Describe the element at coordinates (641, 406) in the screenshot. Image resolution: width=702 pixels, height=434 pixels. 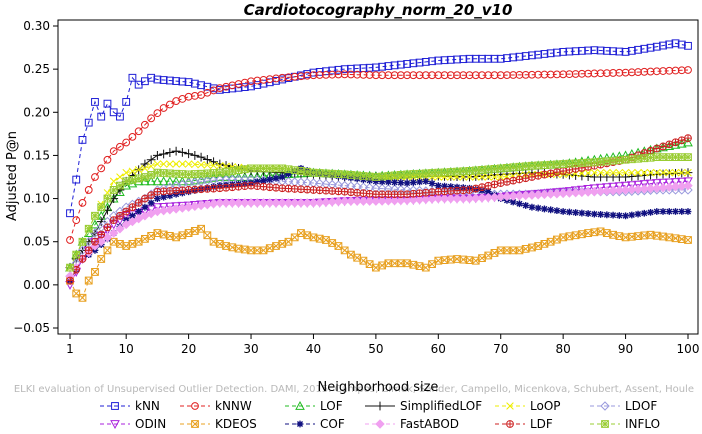
I see `legend-label: LDOF` at that location.